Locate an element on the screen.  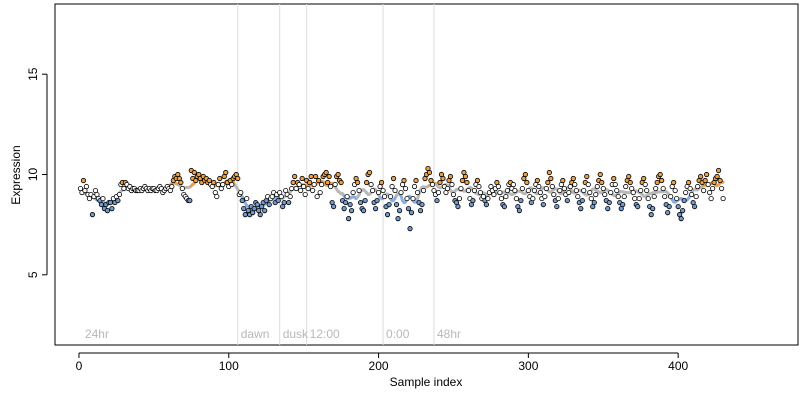
y-tick-label-2: 15 is located at coordinates (33, 74).